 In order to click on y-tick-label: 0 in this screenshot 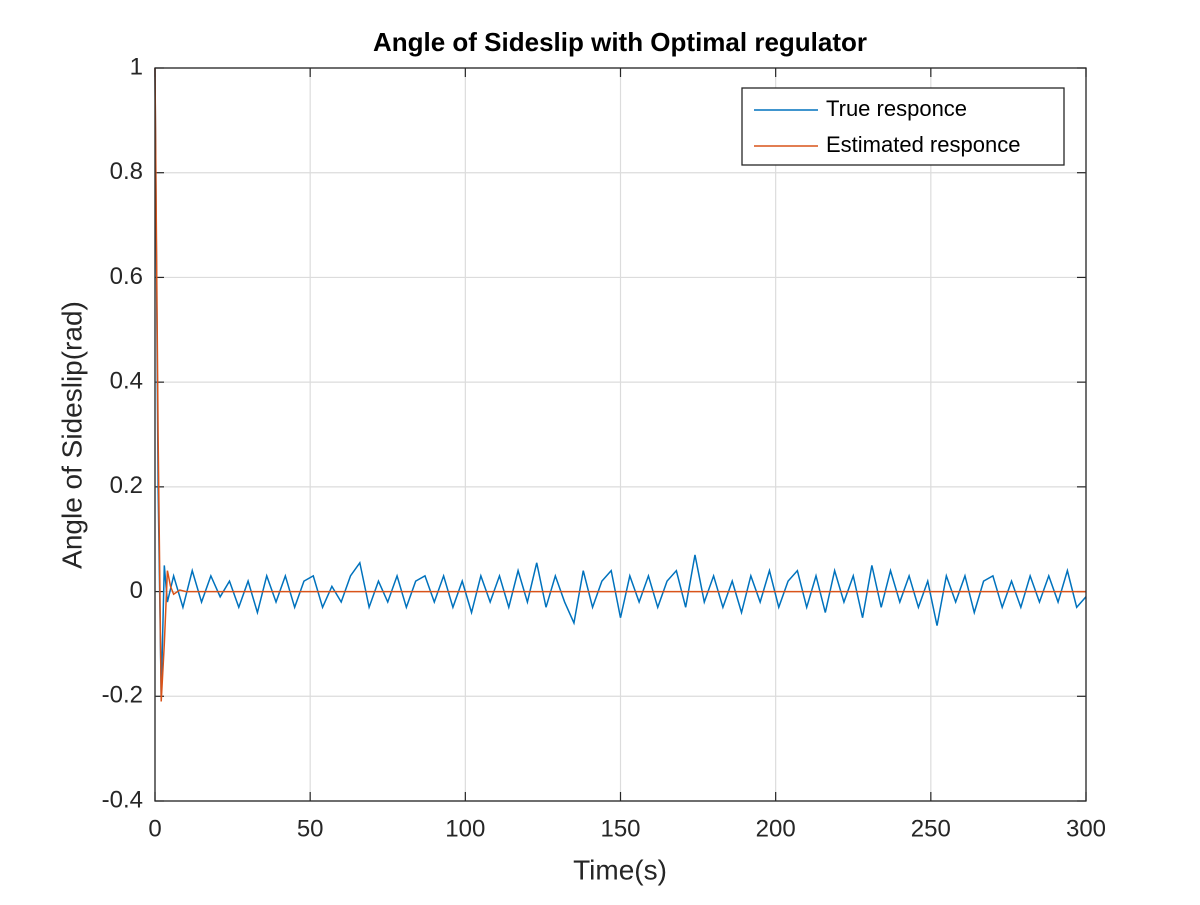, I will do `click(136, 590)`.